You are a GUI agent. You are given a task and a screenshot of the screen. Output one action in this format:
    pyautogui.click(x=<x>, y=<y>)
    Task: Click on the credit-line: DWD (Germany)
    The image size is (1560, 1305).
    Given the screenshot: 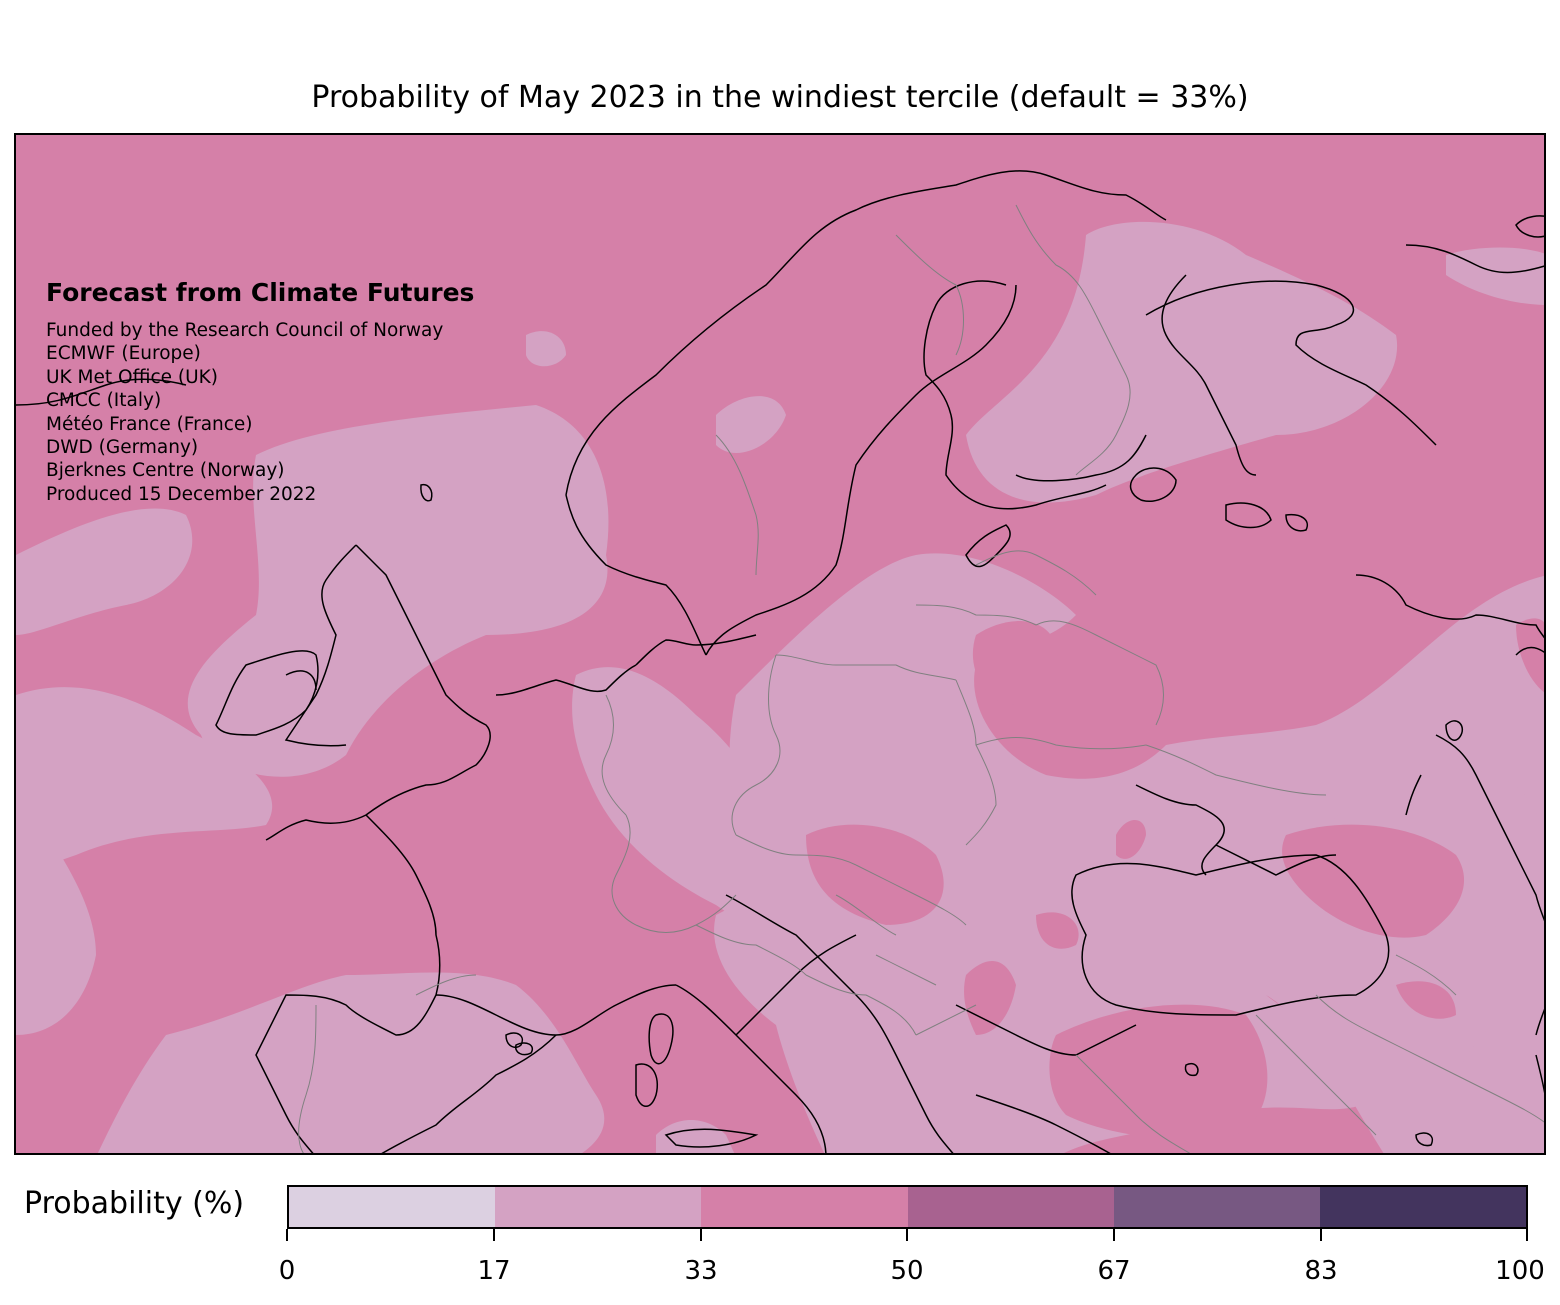 What is the action you would take?
    pyautogui.click(x=122, y=448)
    